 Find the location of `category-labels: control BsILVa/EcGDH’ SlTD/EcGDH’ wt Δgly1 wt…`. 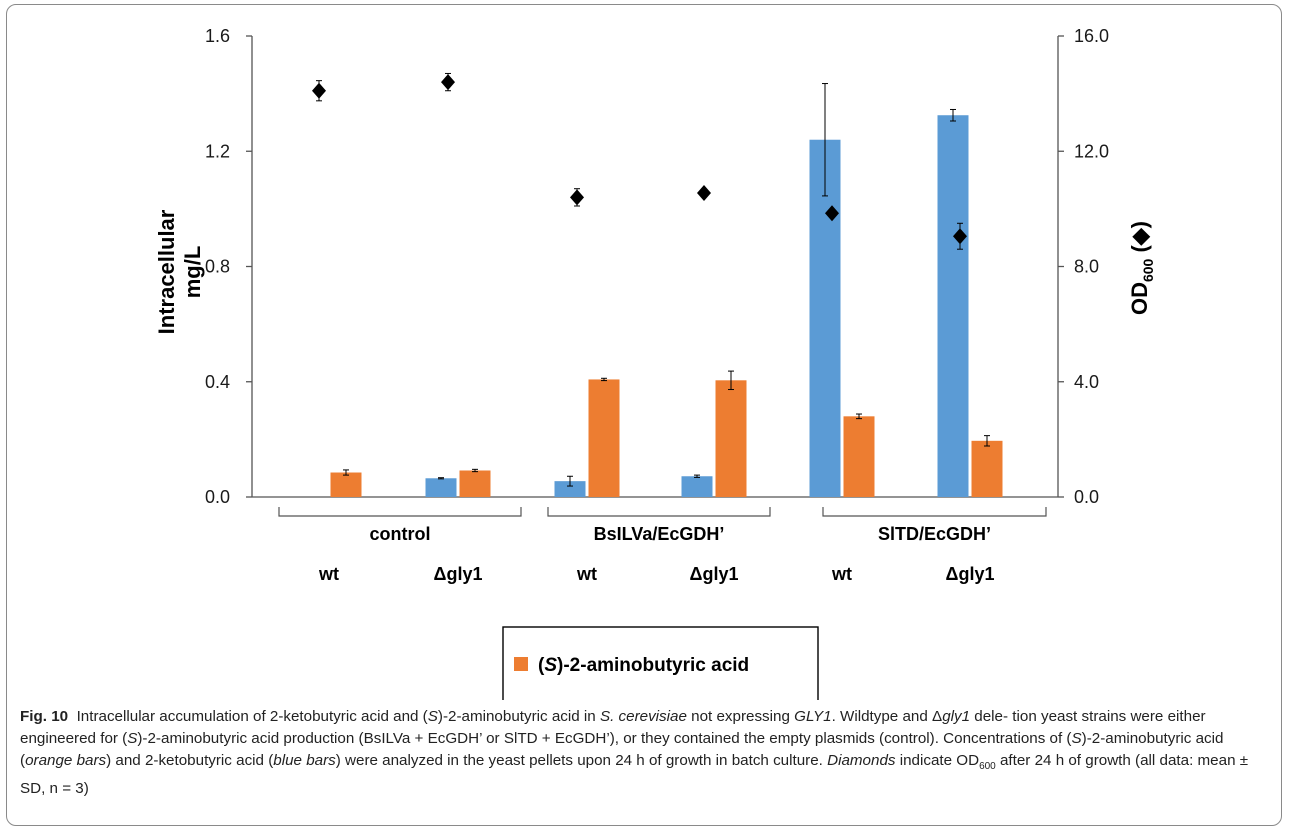

category-labels: control BsILVa/EcGDH’ SlTD/EcGDH’ wt Δgly1 wt… is located at coordinates (662, 545).